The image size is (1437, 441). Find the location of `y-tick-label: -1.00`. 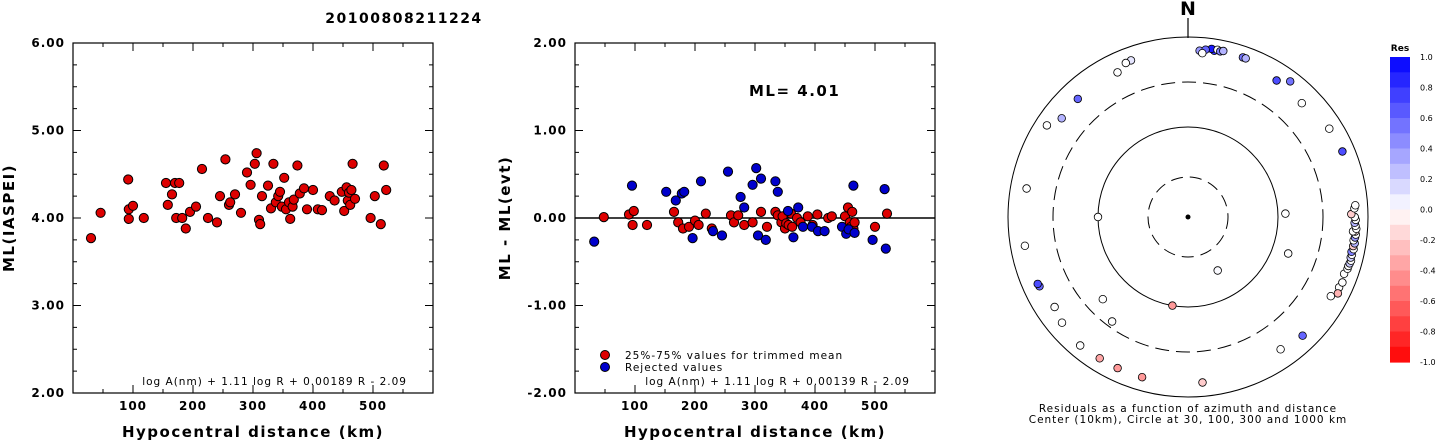

y-tick-label: -1.00 is located at coordinates (547, 306).